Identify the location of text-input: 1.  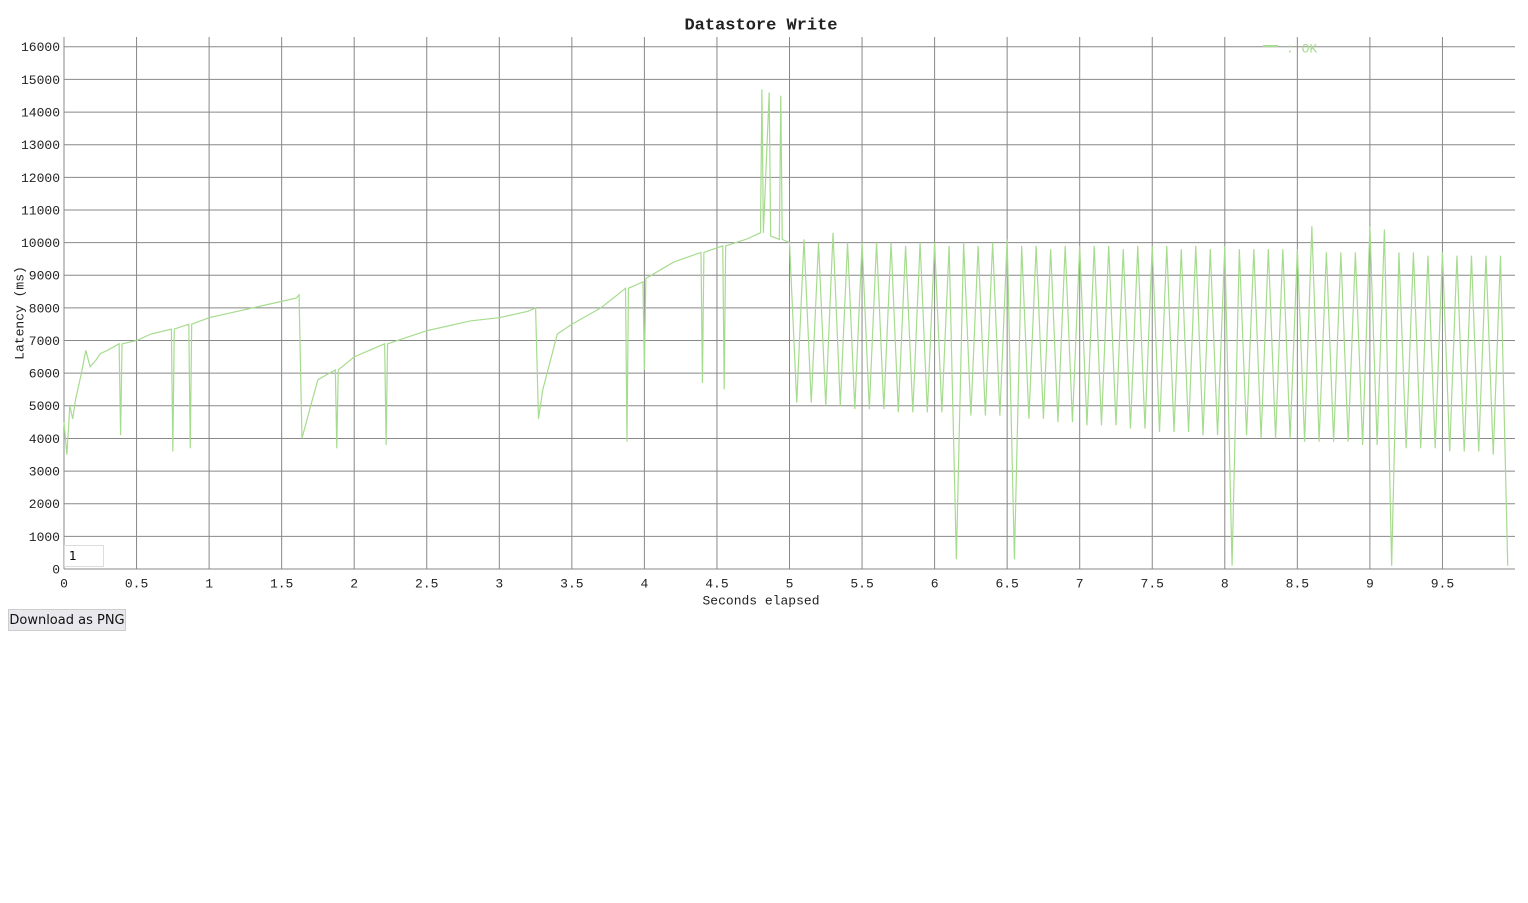
(84, 556).